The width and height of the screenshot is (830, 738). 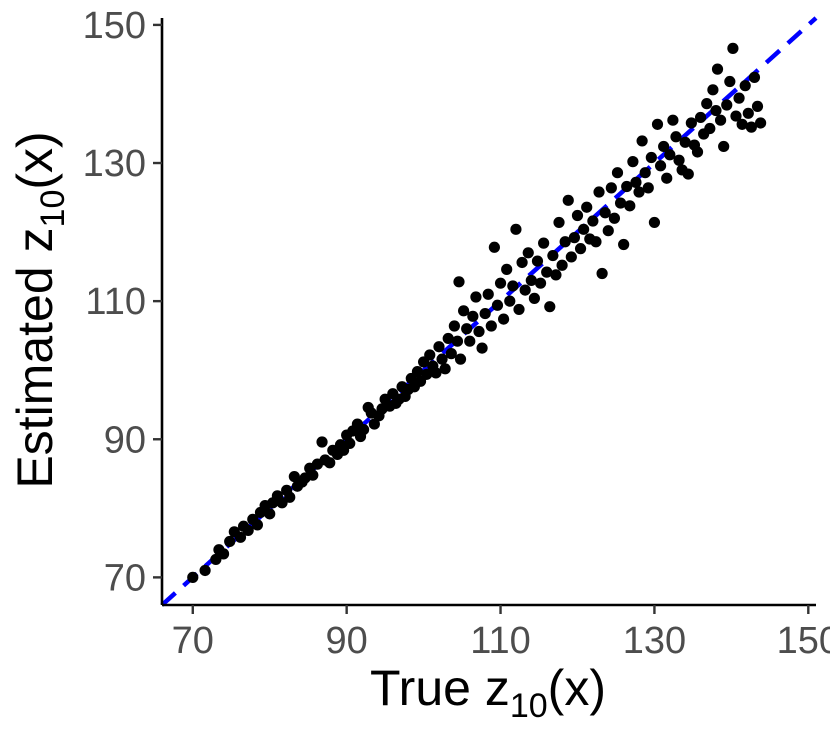 I want to click on x-axis: 70 90 110 130 150, so click(x=496, y=632).